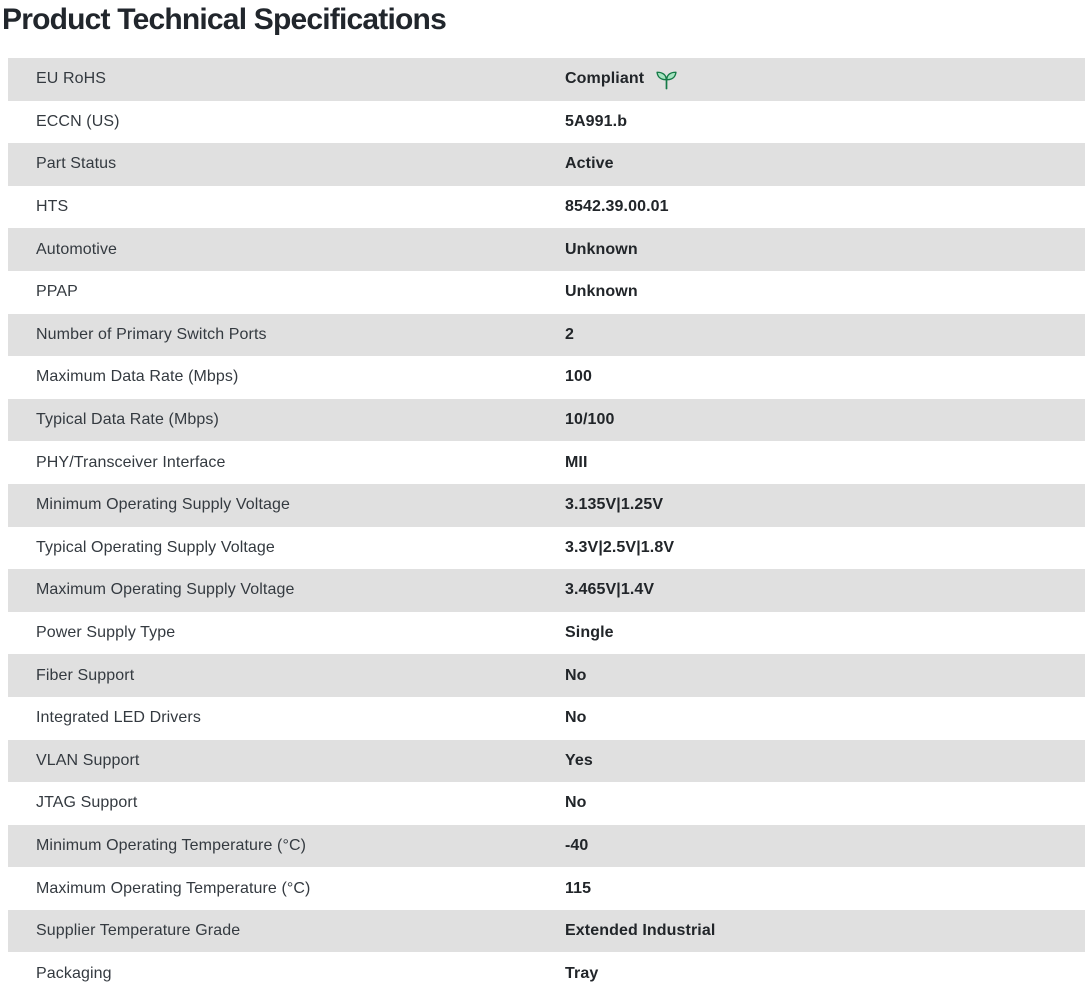  Describe the element at coordinates (546, 462) in the screenshot. I see `spec-row: PHY/Transceiver Interface MII` at that location.